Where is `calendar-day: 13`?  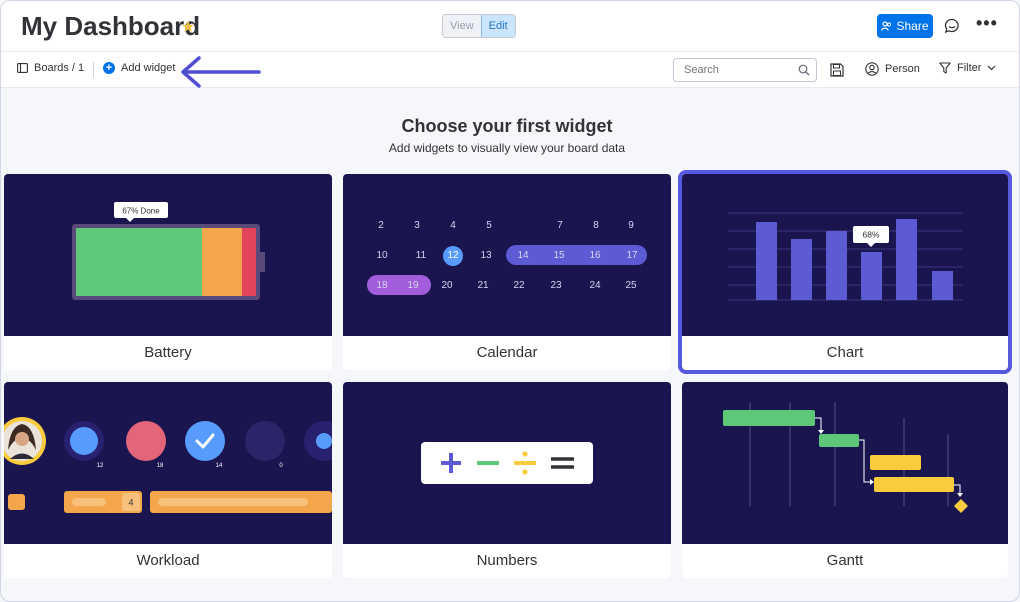
calendar-day: 13 is located at coordinates (486, 255).